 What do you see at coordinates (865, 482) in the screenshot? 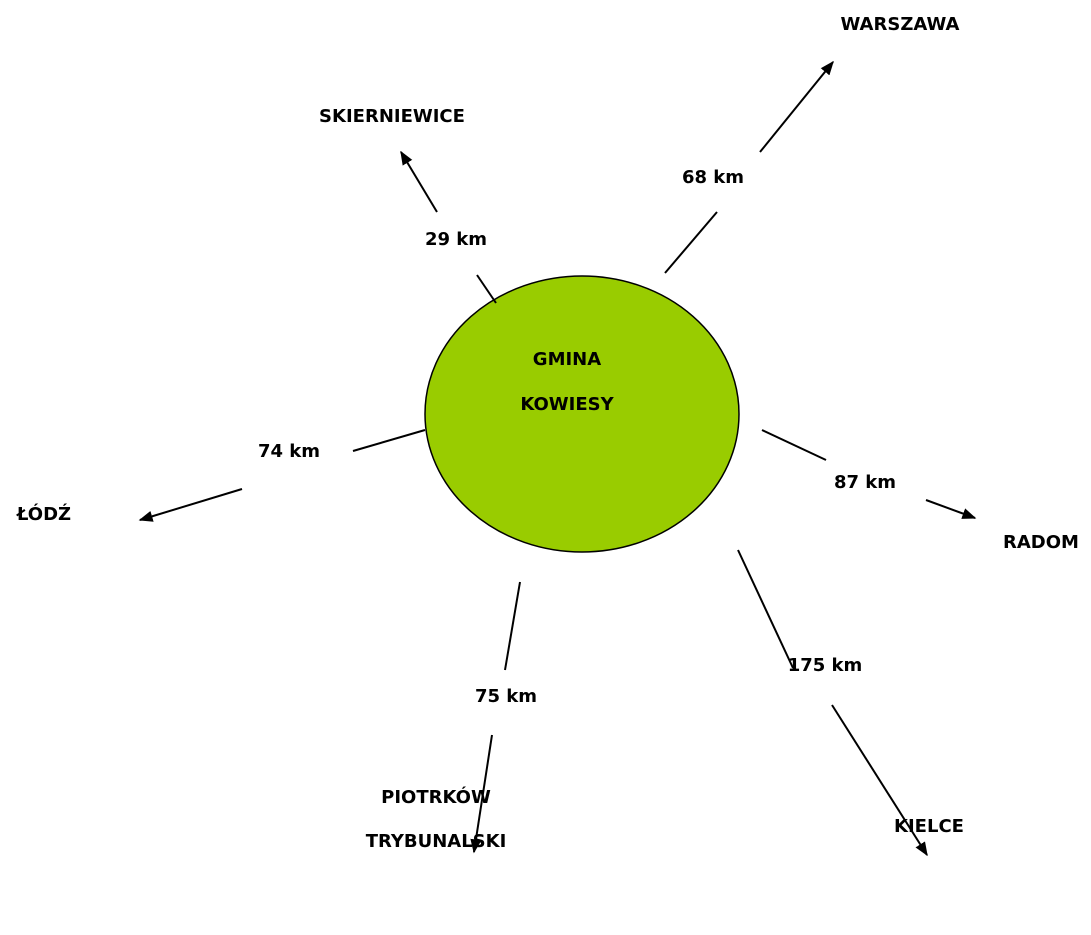
I see `distance-label: 87 km` at bounding box center [865, 482].